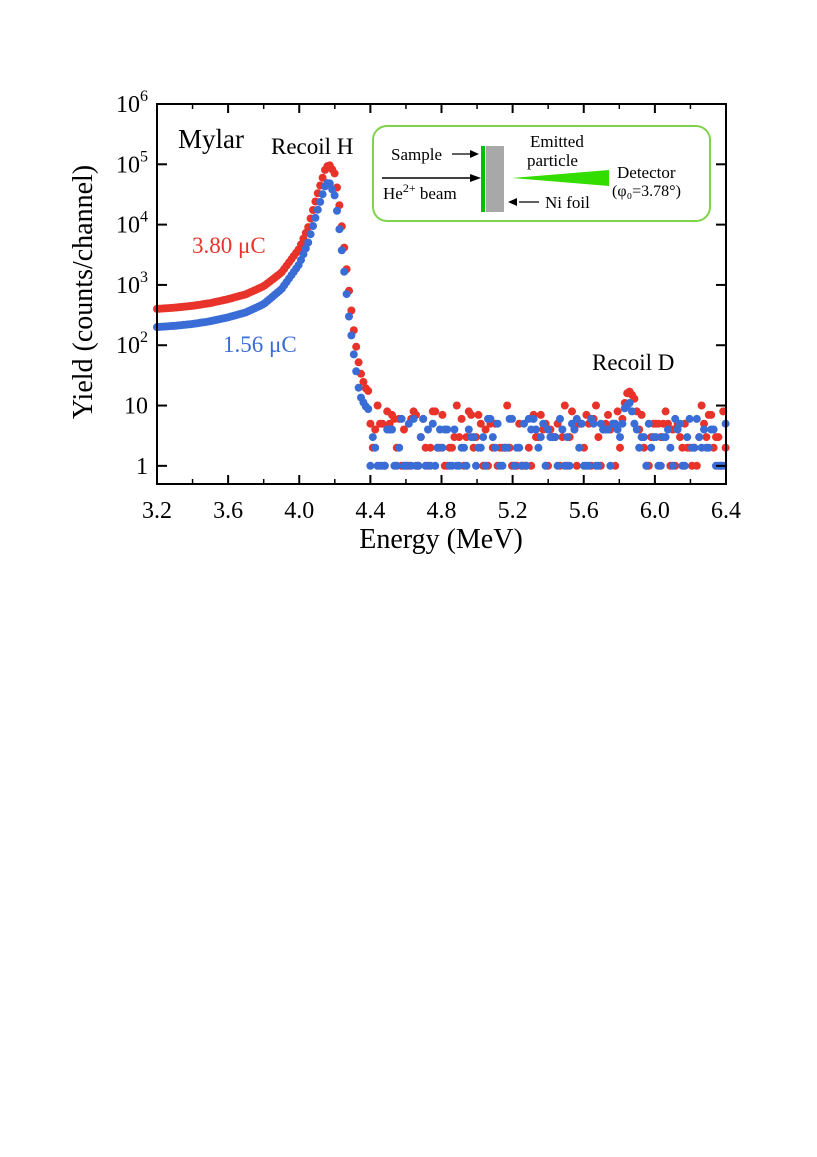 Image resolution: width=817 pixels, height=1157 pixels. What do you see at coordinates (420, 192) in the screenshot?
I see `inset-beam-label: He2+ beam` at bounding box center [420, 192].